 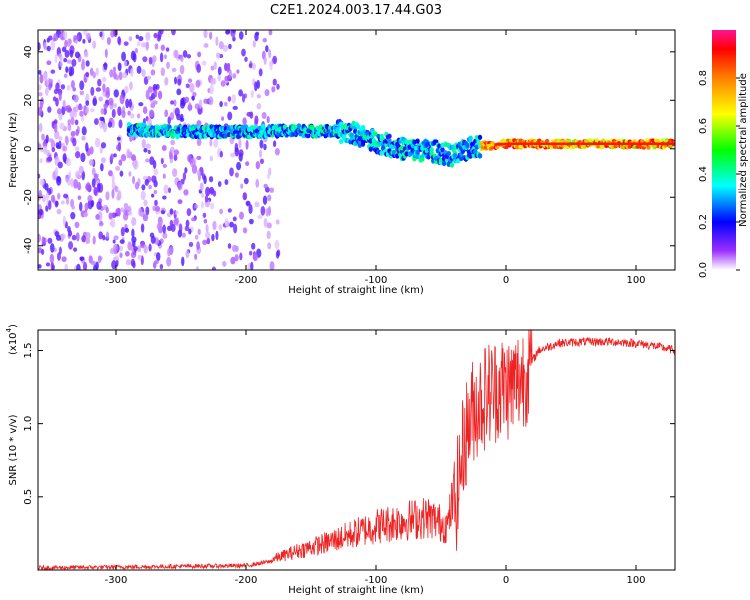 I want to click on snr-y-axis-label: SNR (10 * v/v), so click(x=13, y=449).